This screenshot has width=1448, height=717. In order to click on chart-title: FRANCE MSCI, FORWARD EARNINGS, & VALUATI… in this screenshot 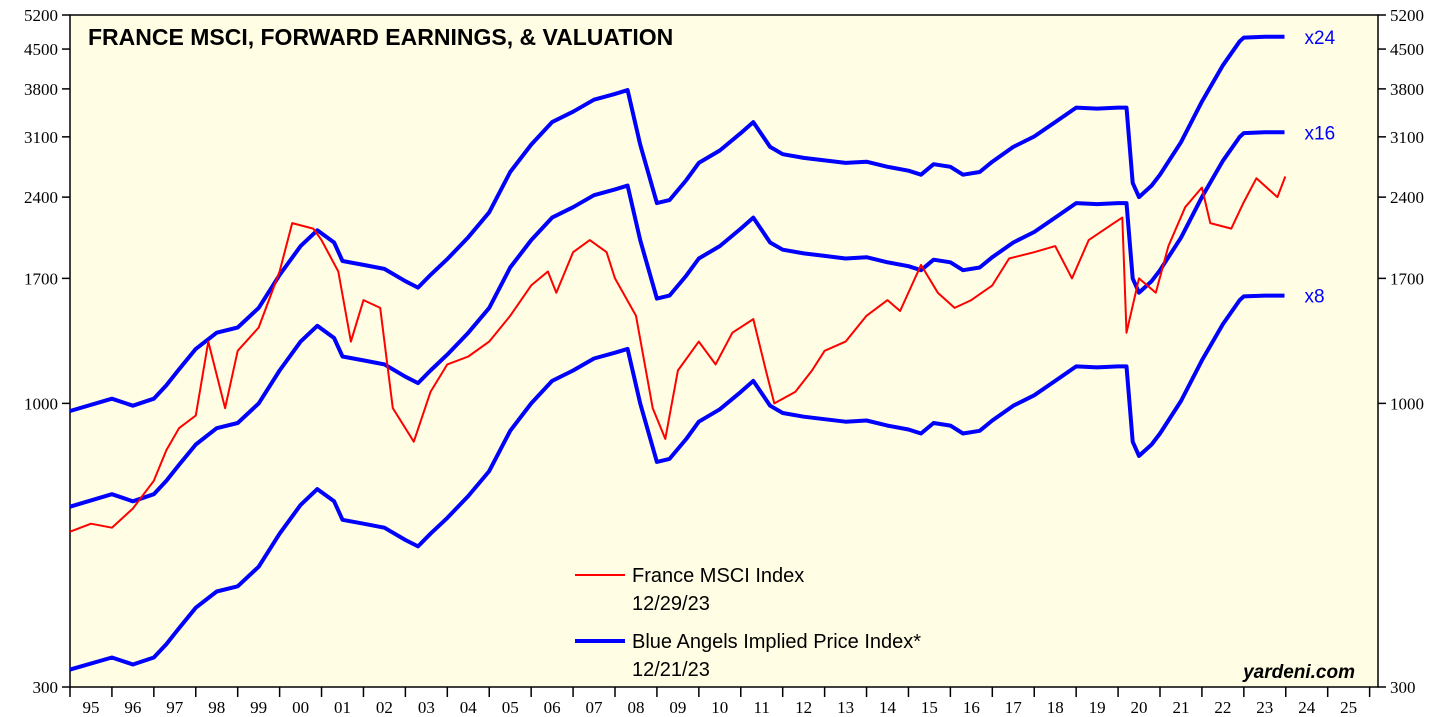, I will do `click(380, 37)`.